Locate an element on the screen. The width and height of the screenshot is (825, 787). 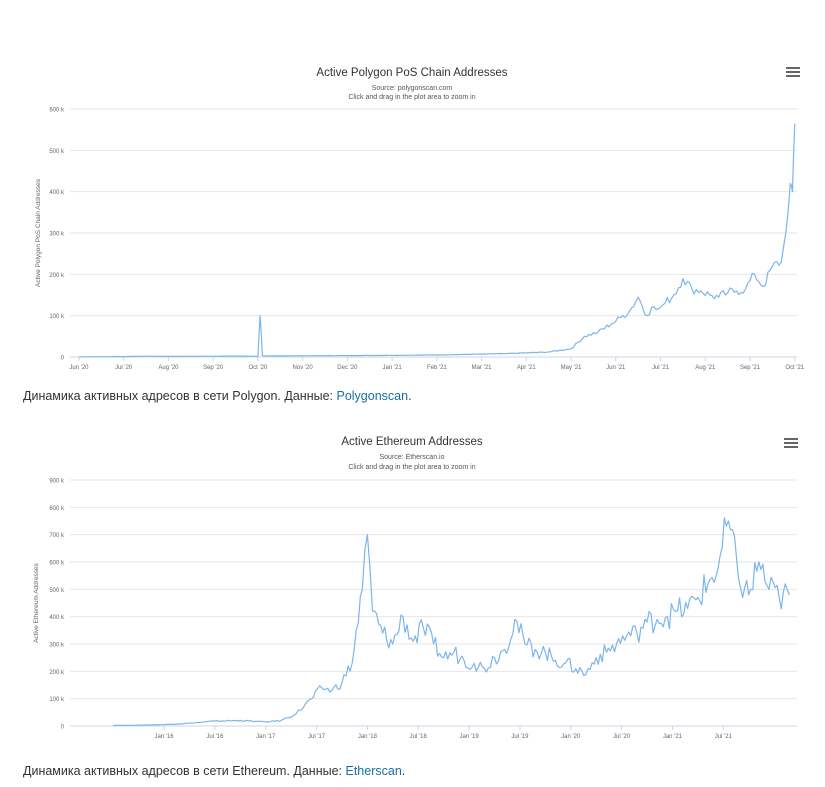
x-tick-label: Sep '20 is located at coordinates (213, 368).